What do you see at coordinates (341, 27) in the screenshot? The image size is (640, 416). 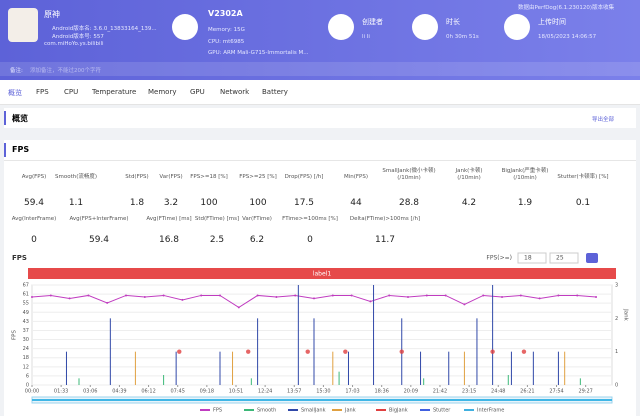 I see `creator-icon` at bounding box center [341, 27].